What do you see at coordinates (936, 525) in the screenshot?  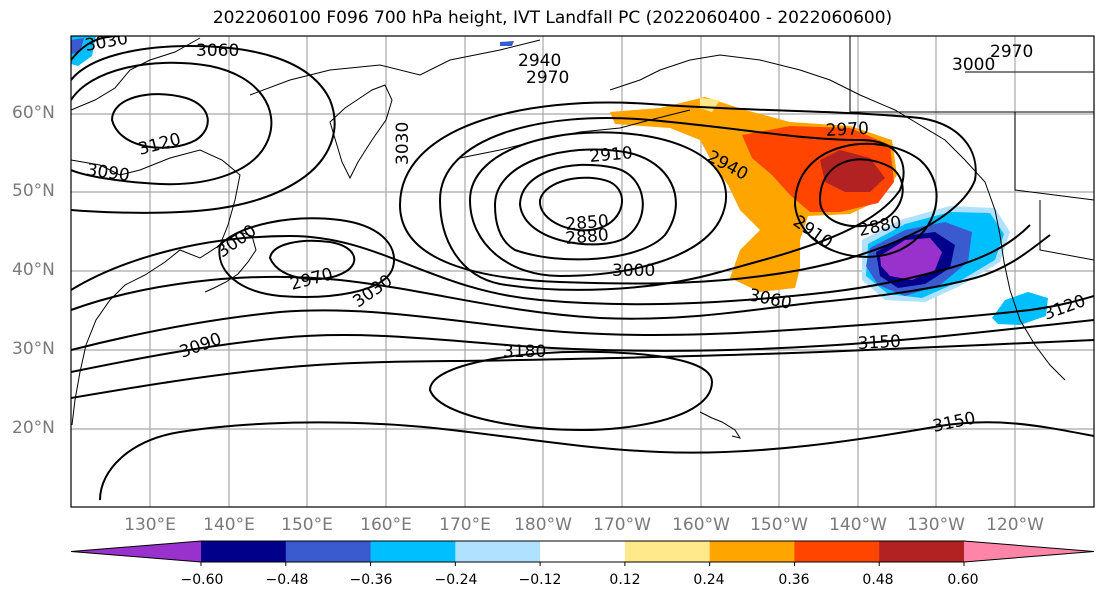 I see `lon-label: 130°W` at bounding box center [936, 525].